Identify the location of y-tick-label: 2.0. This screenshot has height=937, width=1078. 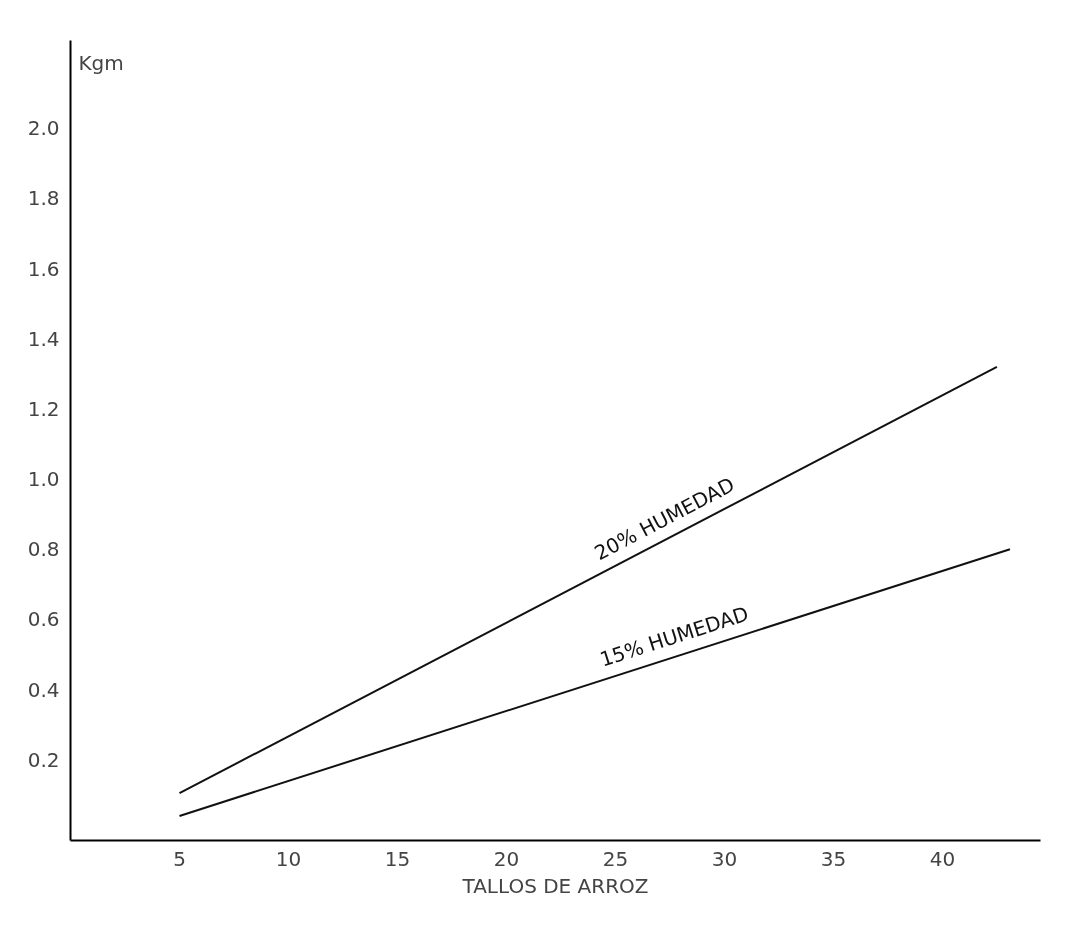
(43, 128).